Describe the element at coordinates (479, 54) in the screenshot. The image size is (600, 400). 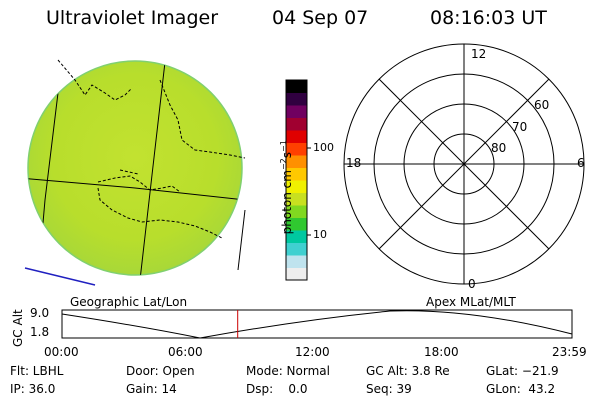
I see `mlt-12-label: 12` at that location.